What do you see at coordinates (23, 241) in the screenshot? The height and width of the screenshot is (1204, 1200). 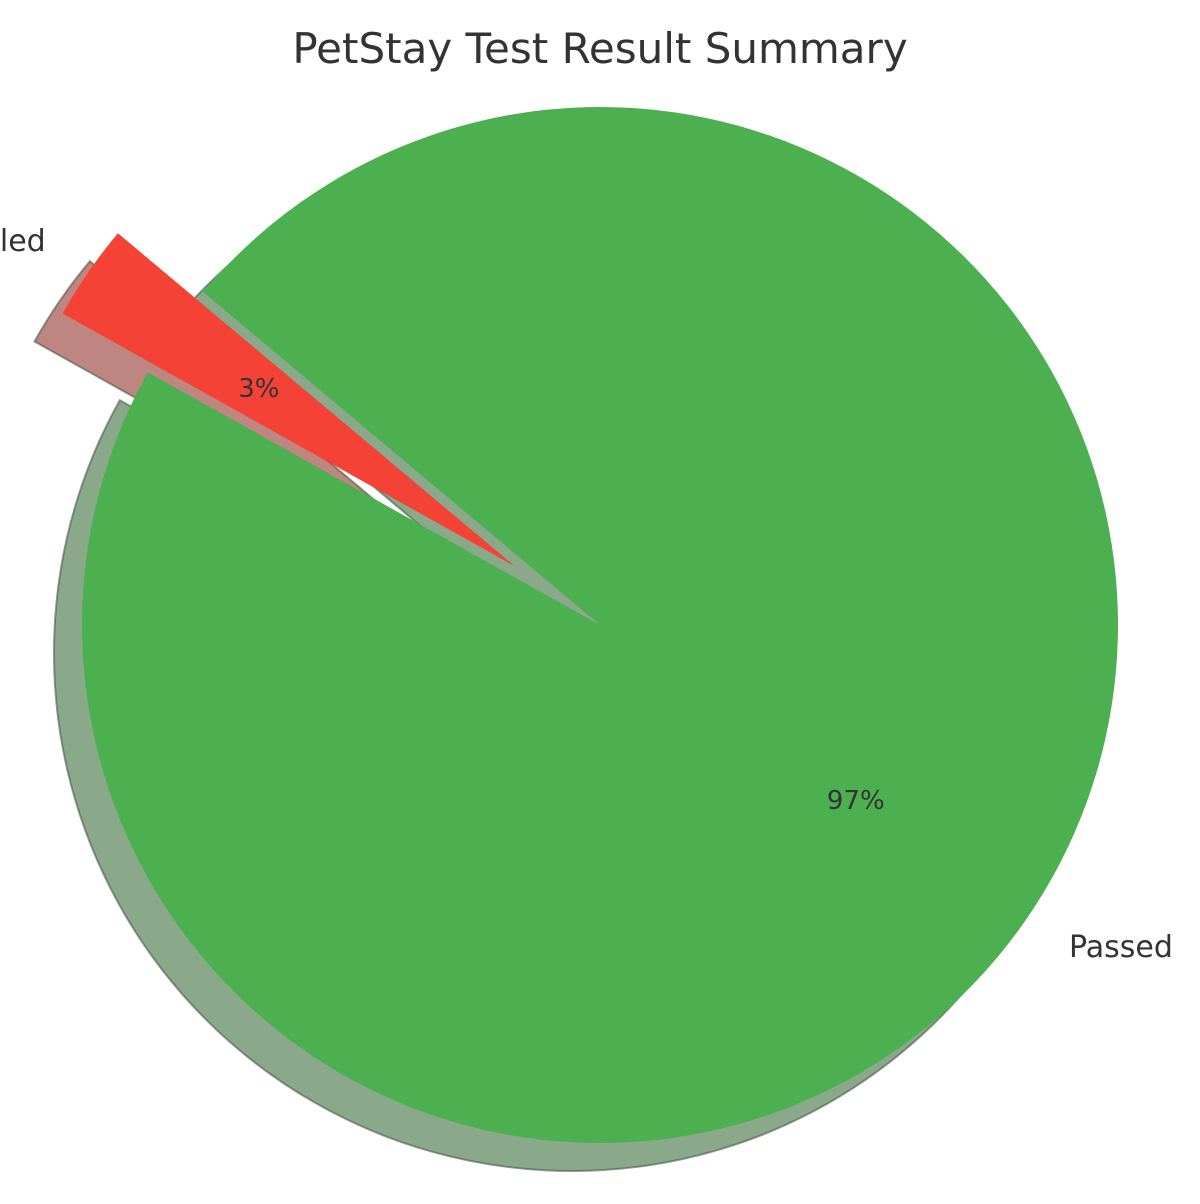 I see `slice-label-failed: Failed` at bounding box center [23, 241].